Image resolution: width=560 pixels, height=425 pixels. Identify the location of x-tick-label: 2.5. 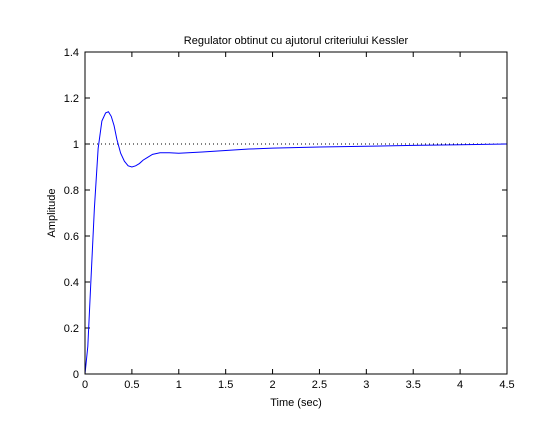
(319, 385).